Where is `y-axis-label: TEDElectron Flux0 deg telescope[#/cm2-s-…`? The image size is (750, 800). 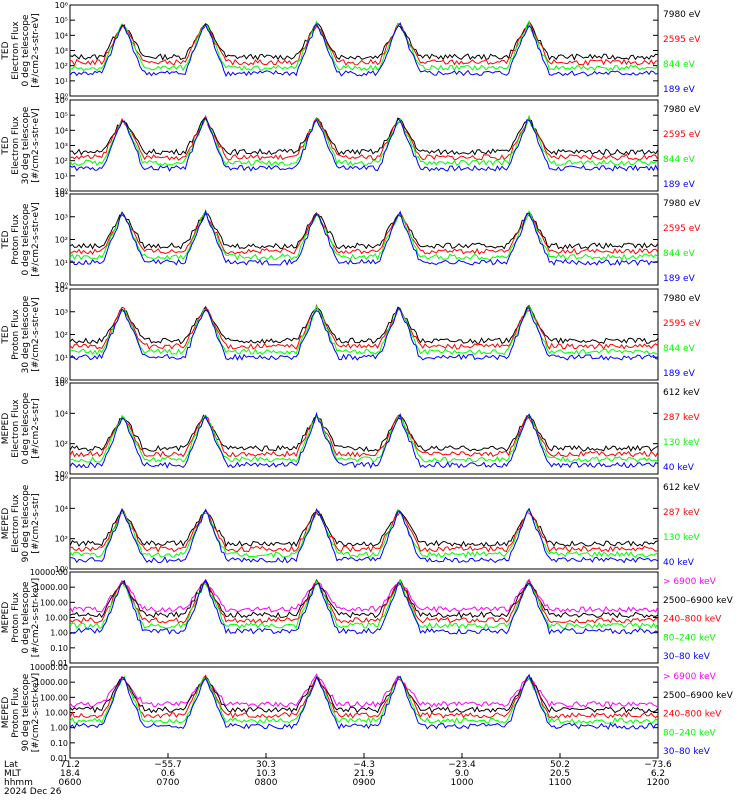
y-axis-label: TEDElectron Flux0 deg telescope[#/cm2-s-… is located at coordinates (21, 50).